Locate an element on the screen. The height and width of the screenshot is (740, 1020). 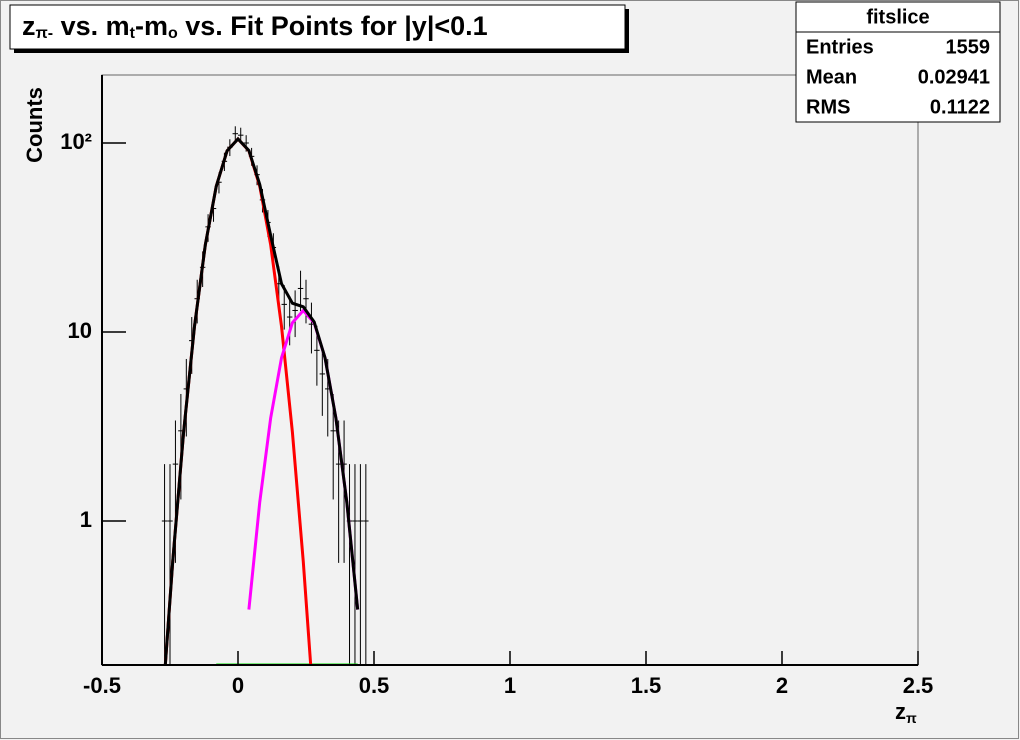
x-tick-label: 0.5 is located at coordinates (374, 685).